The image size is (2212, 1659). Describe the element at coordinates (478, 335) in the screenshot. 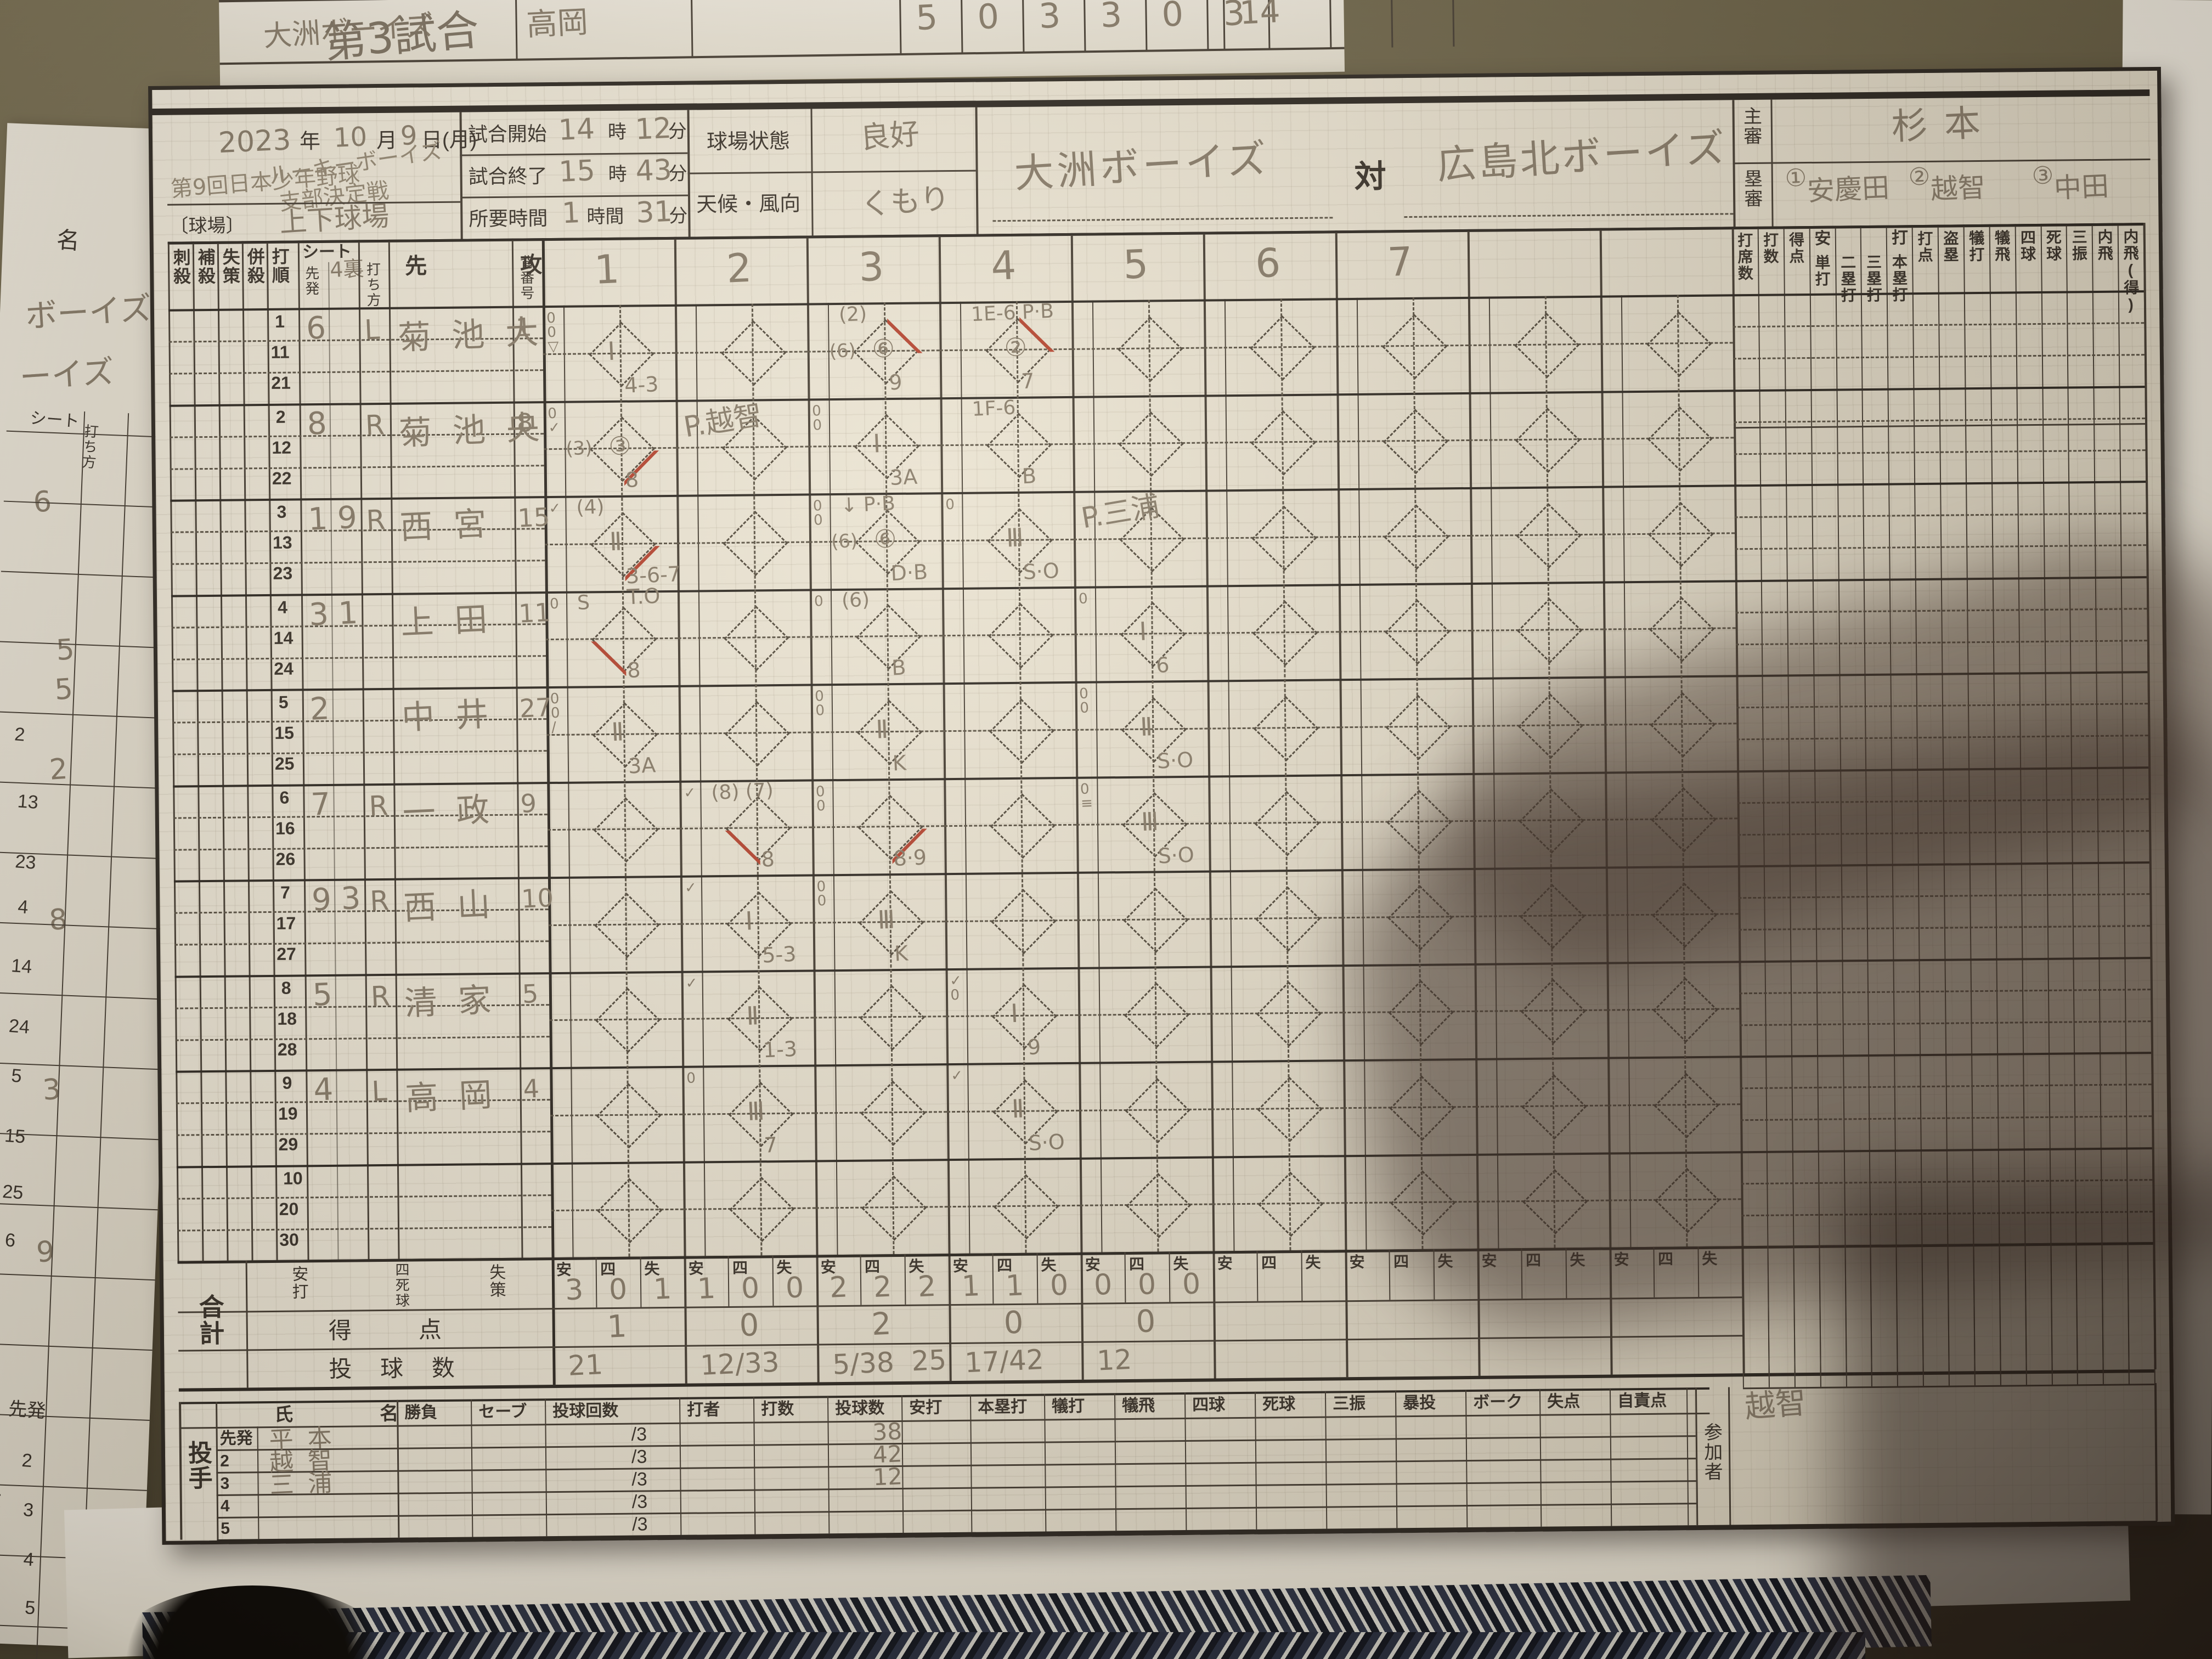

I see `player-name: 菊池大` at that location.